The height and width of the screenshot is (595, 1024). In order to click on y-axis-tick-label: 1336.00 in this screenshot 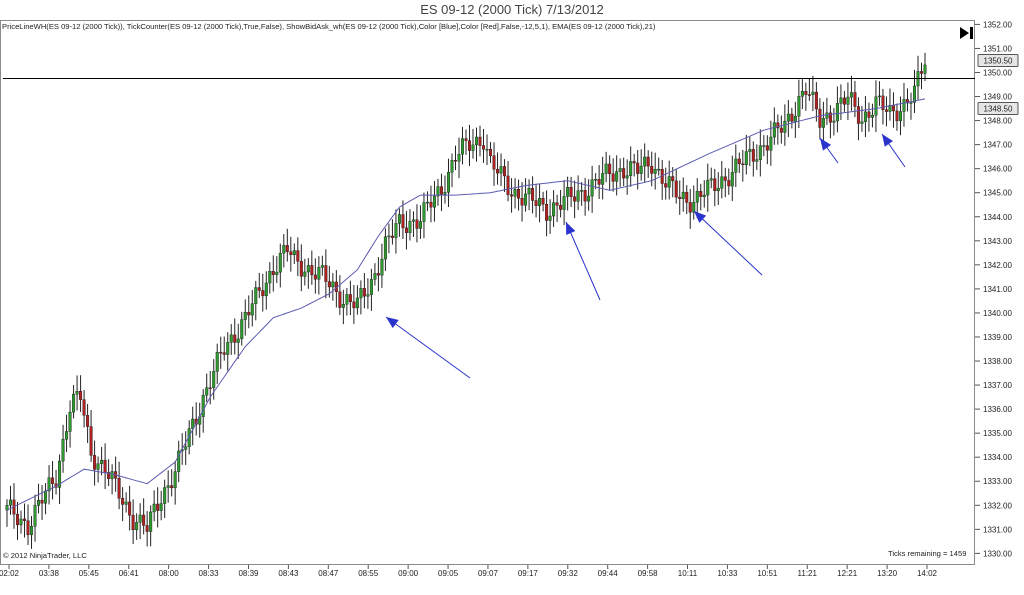, I will do `click(997, 409)`.